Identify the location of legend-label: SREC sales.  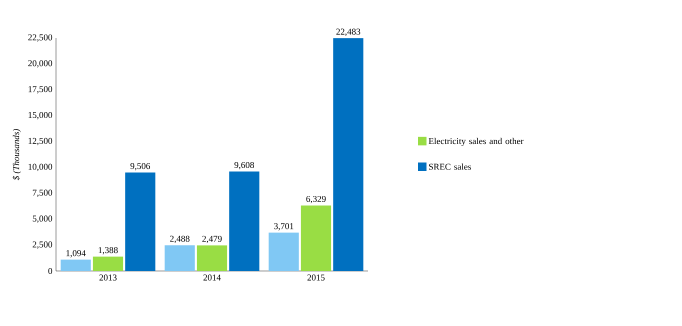
(450, 166).